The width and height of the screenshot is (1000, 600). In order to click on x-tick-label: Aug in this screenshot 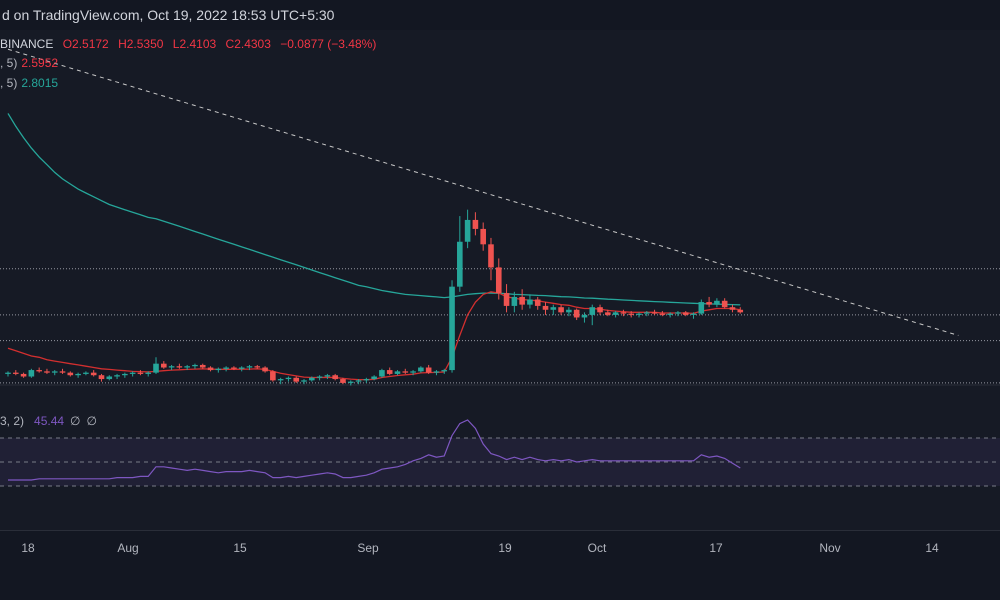, I will do `click(128, 548)`.